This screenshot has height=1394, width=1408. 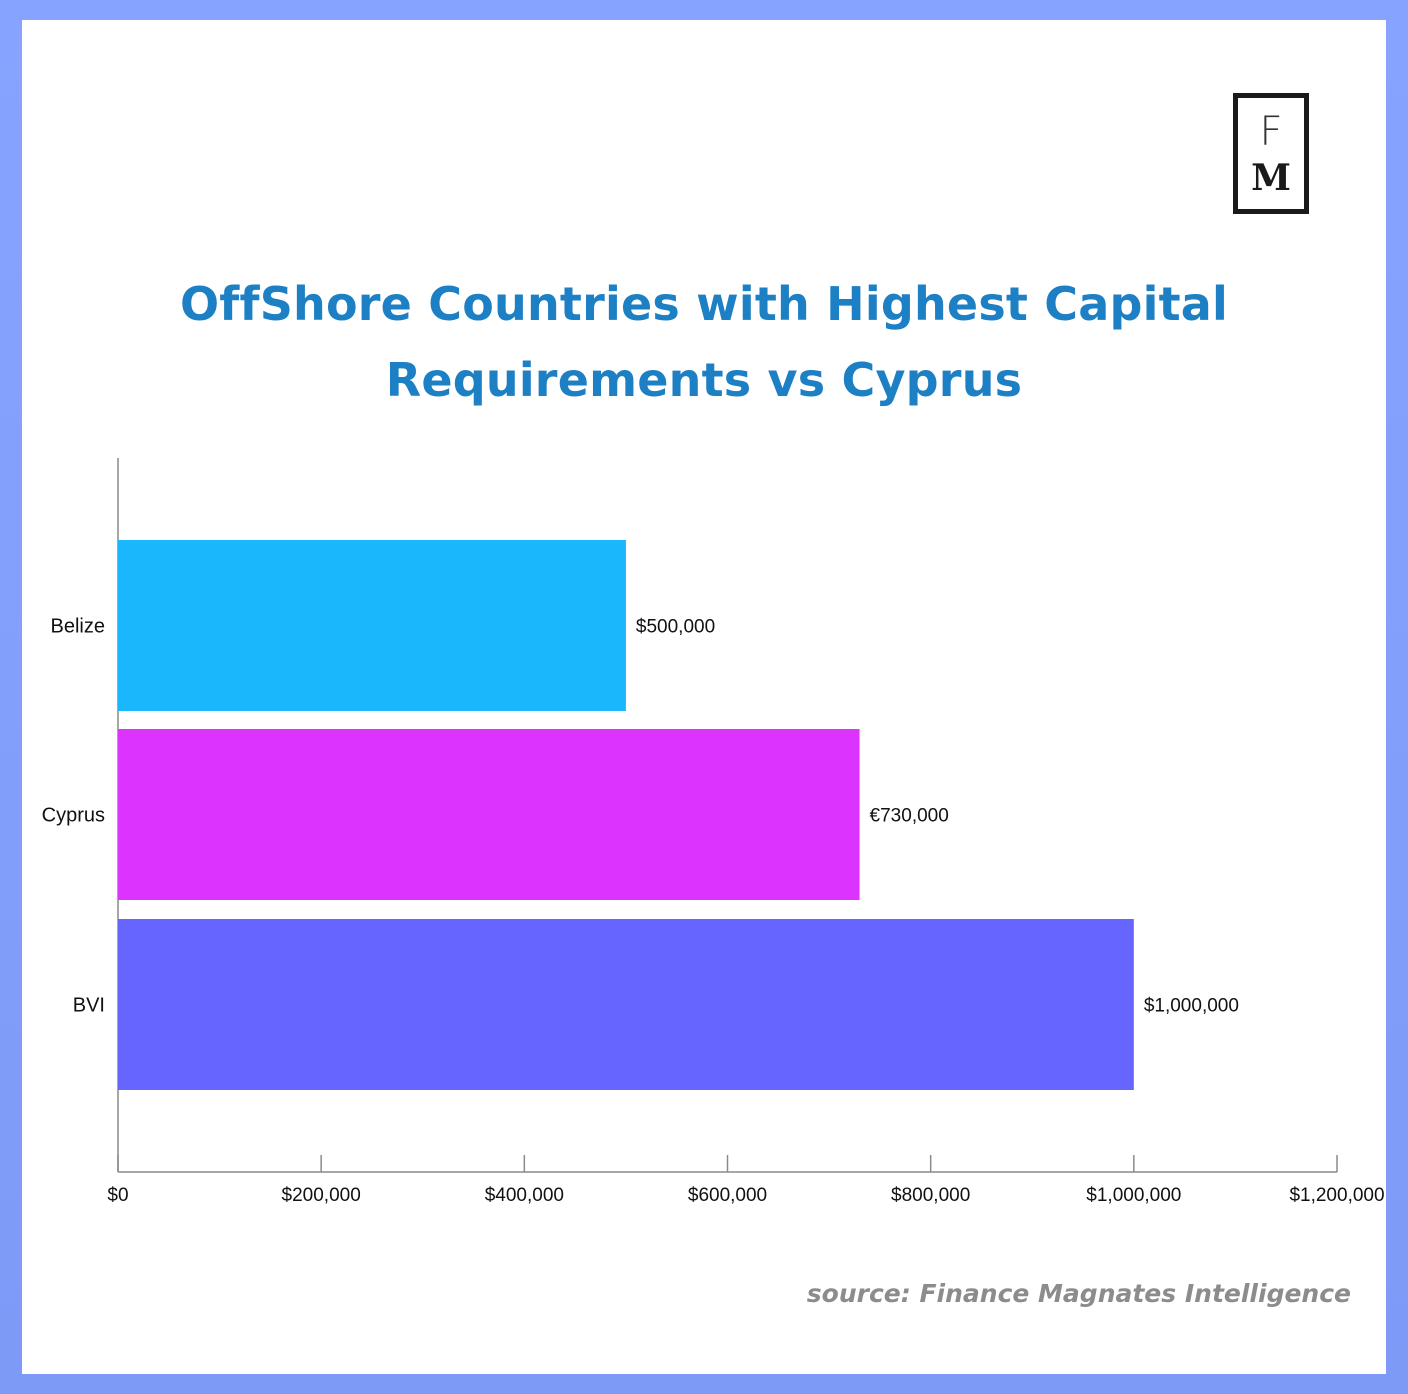 I want to click on category-label: Belize, so click(x=78, y=627).